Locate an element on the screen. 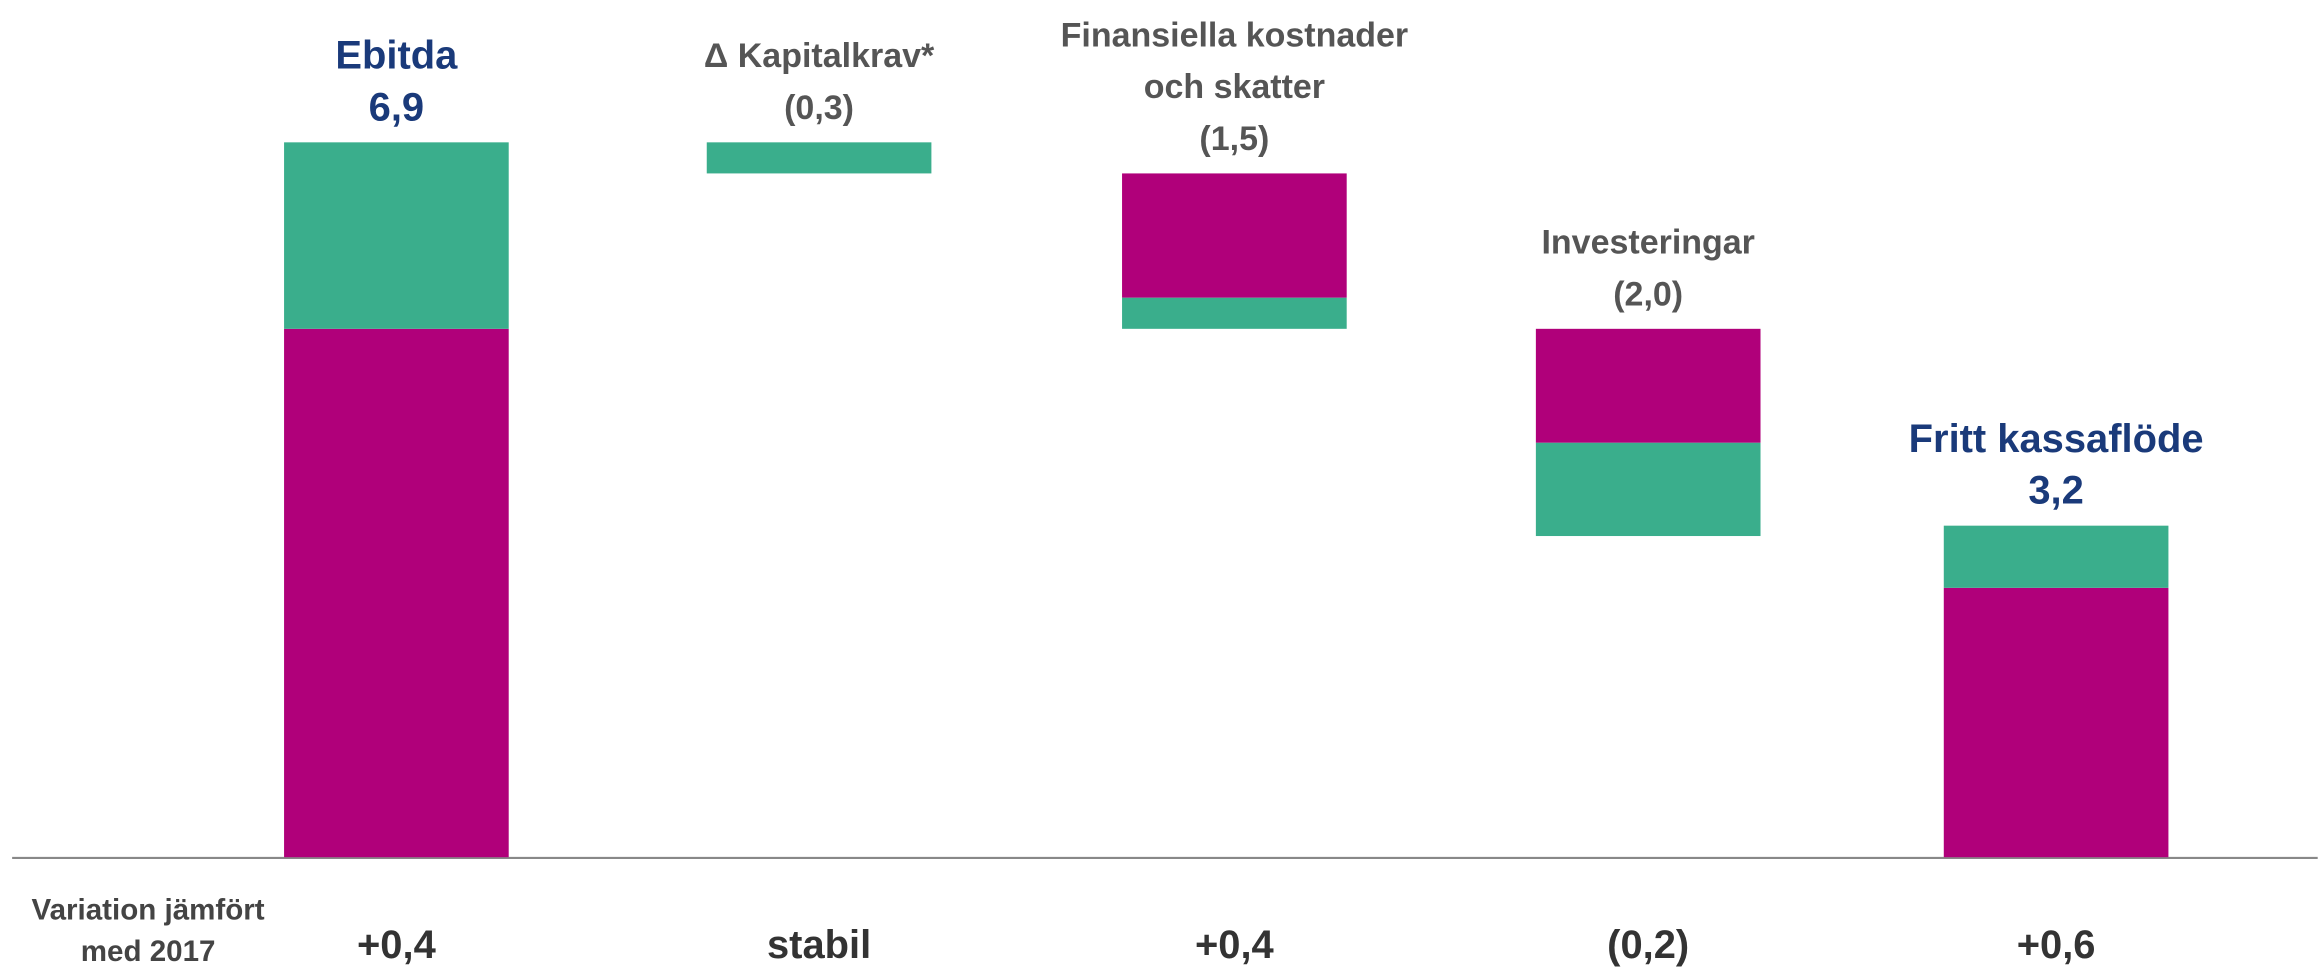 The width and height of the screenshot is (2318, 971). value-label: 6,9 is located at coordinates (396, 107).